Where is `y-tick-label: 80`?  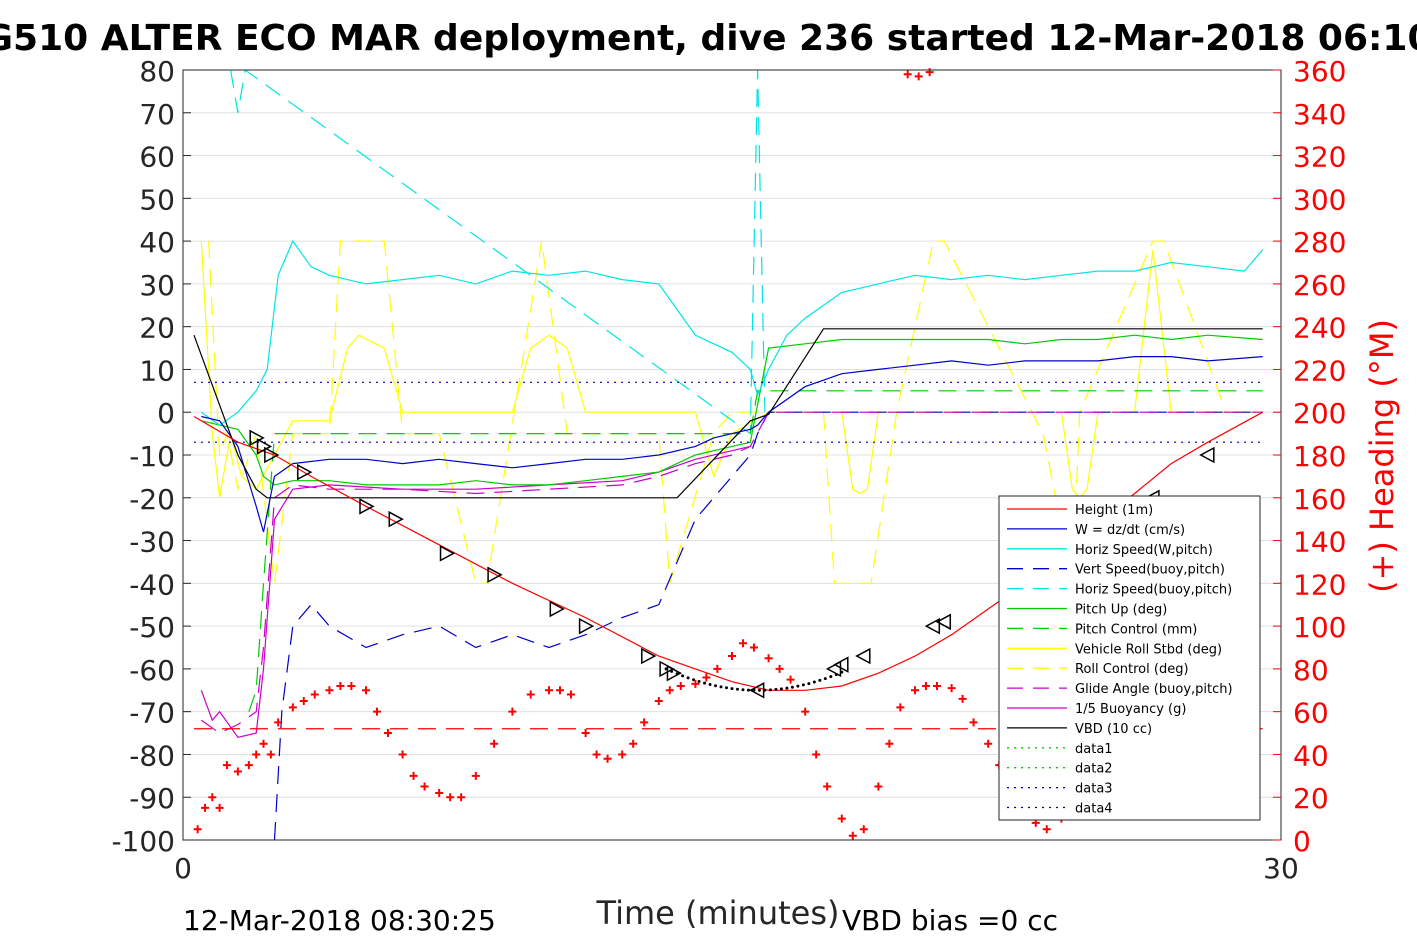
y-tick-label: 80 is located at coordinates (157, 71).